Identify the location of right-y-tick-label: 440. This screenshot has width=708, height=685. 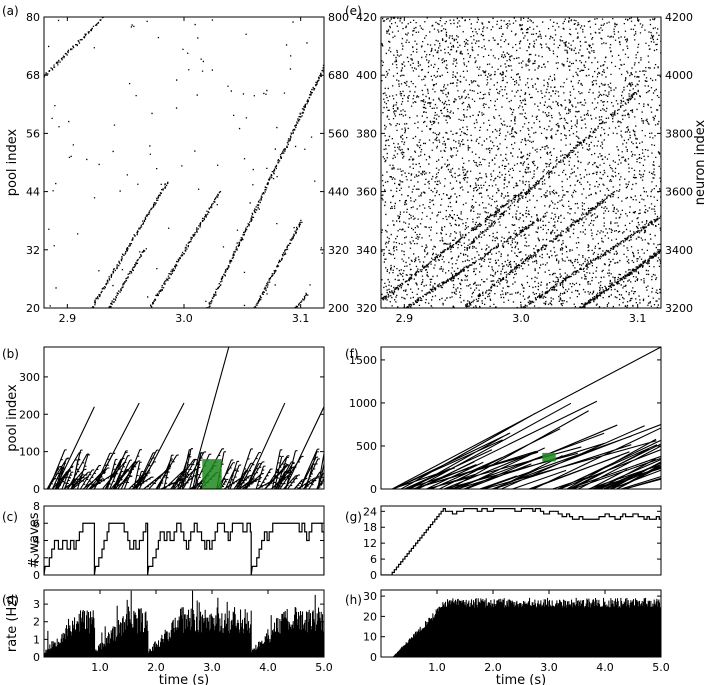
(338, 192).